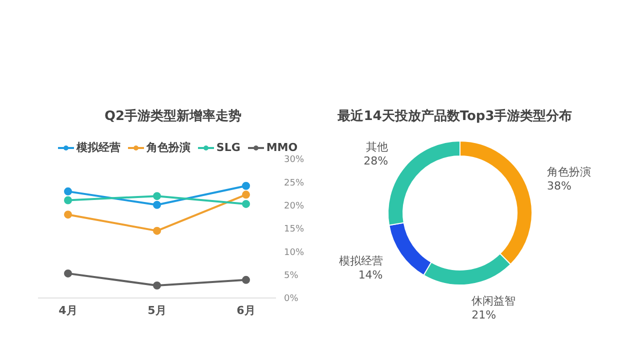 This screenshot has height=351, width=619. What do you see at coordinates (294, 253) in the screenshot?
I see `y-tick-label: 10%` at bounding box center [294, 253].